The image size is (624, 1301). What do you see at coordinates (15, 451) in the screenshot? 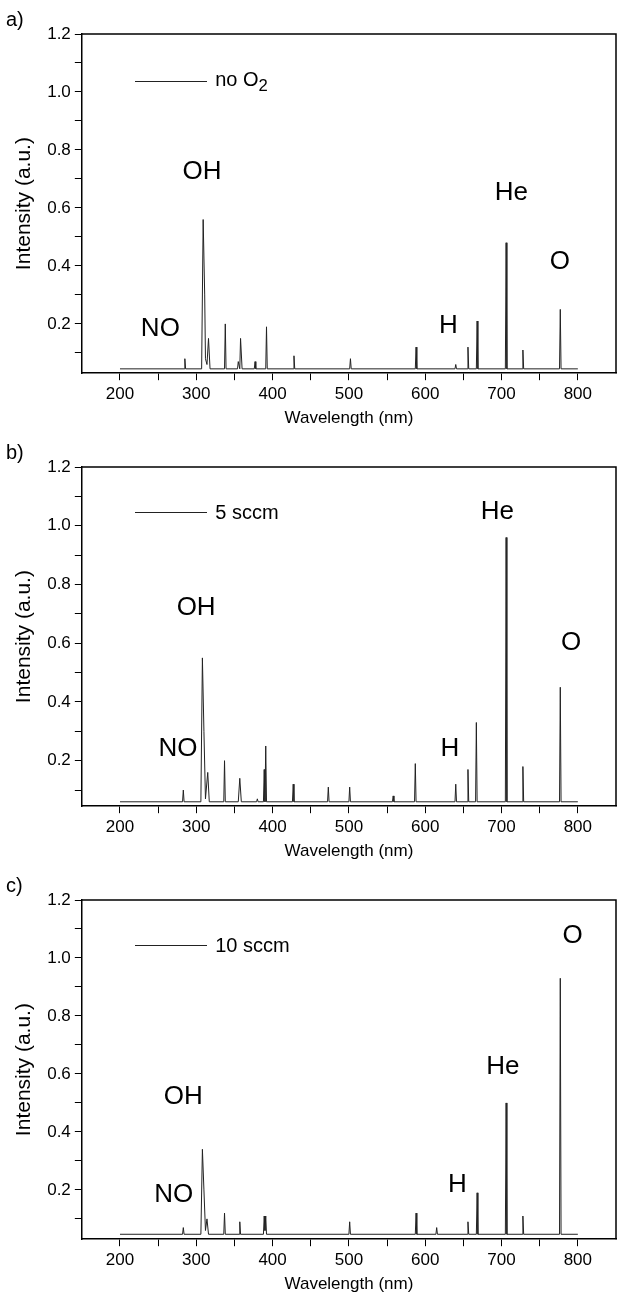
I see `chart-title: b)` at bounding box center [15, 451].